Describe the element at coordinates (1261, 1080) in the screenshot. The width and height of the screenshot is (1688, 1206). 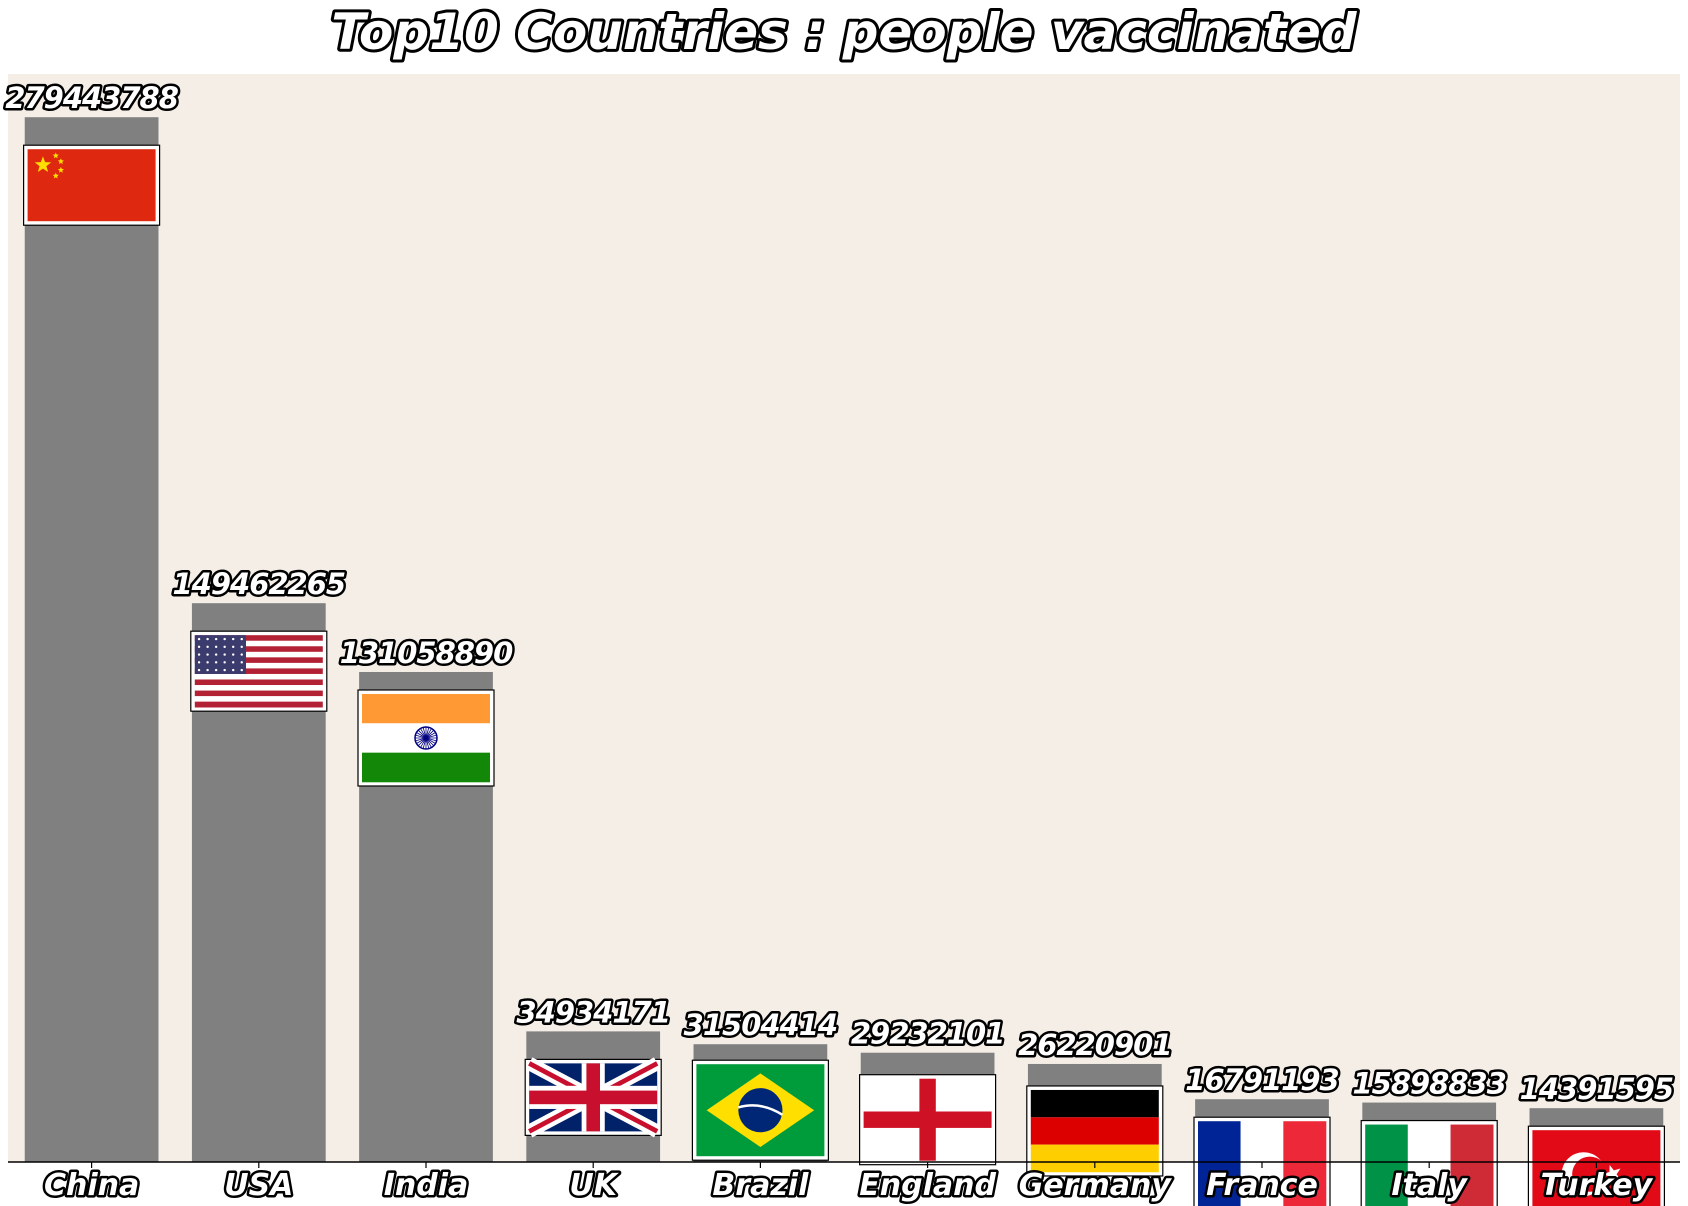
I see `value-label-france: 16791193` at that location.